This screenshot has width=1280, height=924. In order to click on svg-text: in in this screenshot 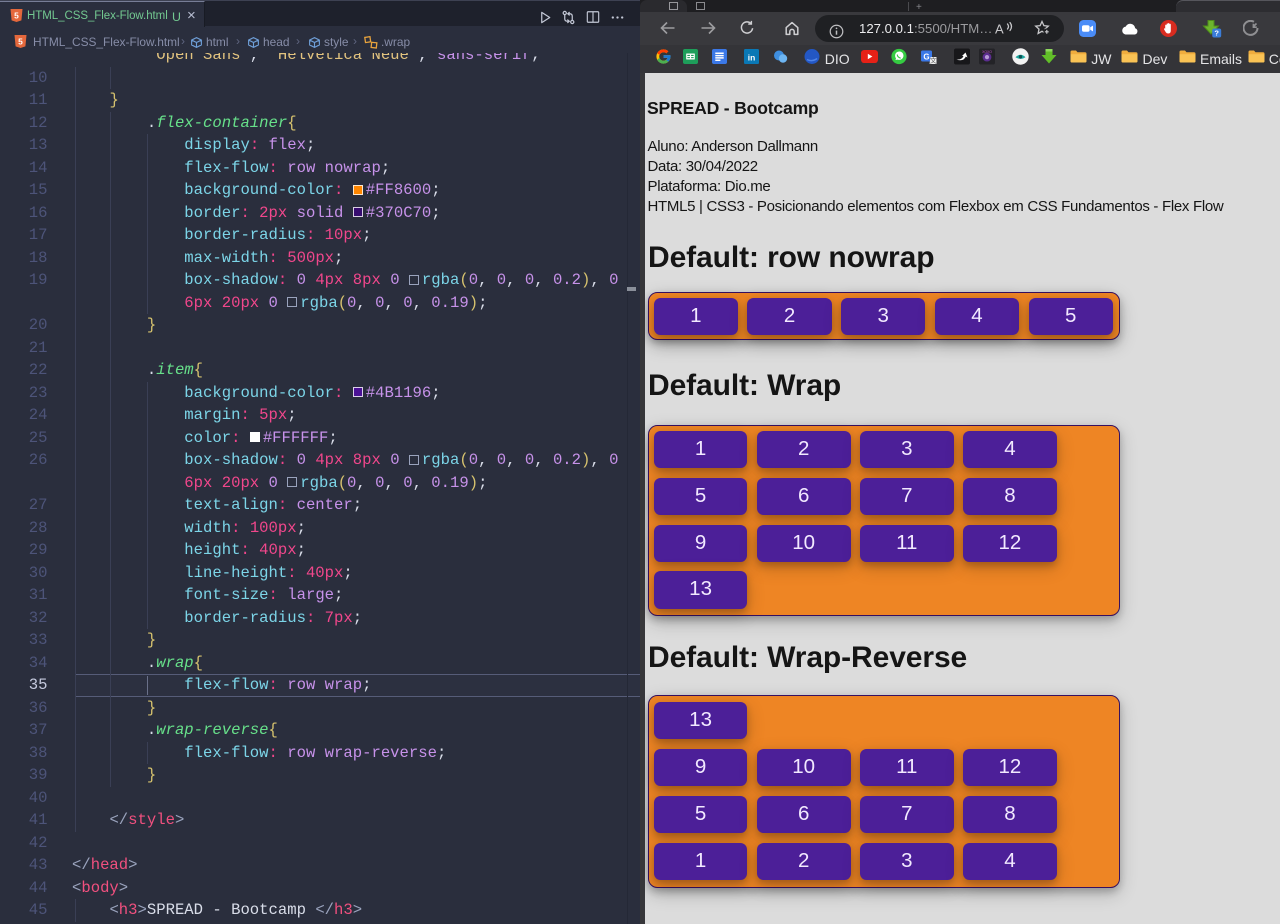, I will do `click(750, 57)`.